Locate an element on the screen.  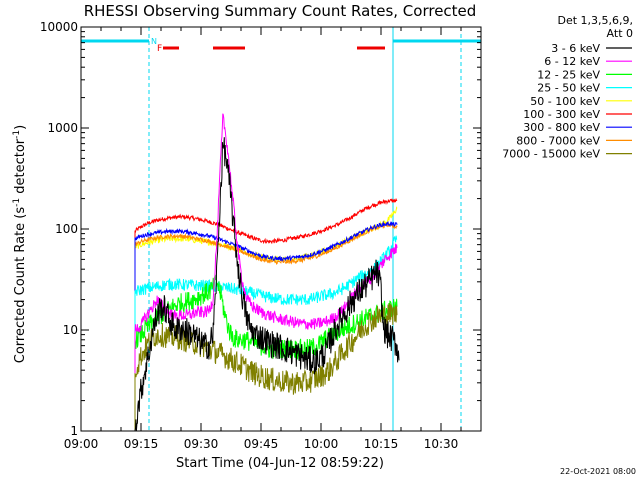
y-tick-label: 10000 is located at coordinates (59, 27).